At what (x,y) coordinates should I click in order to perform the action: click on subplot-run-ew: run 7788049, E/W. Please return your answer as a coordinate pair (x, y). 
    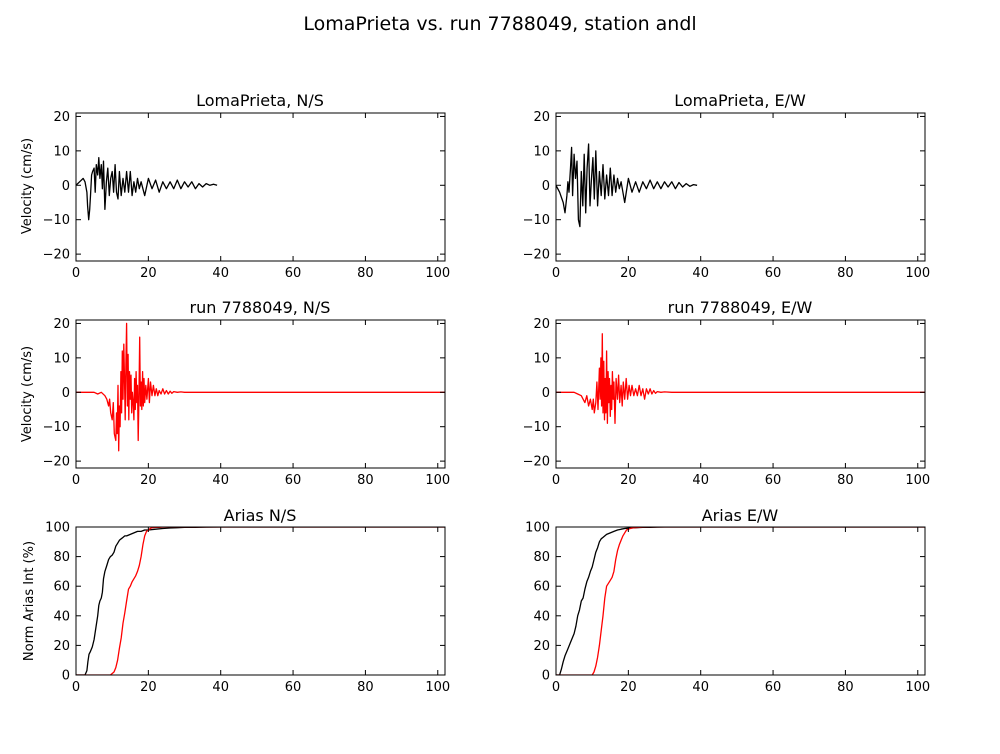
    Looking at the image, I should click on (740, 307).